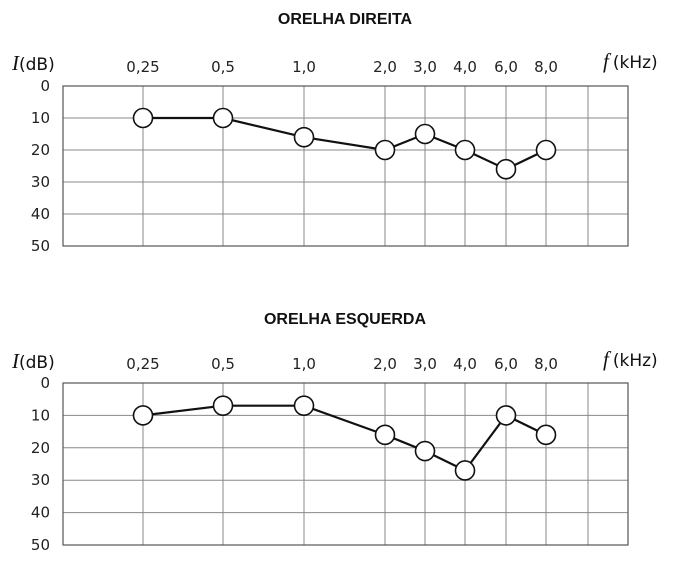  Describe the element at coordinates (345, 19) in the screenshot. I see `chart-title: ORELHA DIREITA` at that location.